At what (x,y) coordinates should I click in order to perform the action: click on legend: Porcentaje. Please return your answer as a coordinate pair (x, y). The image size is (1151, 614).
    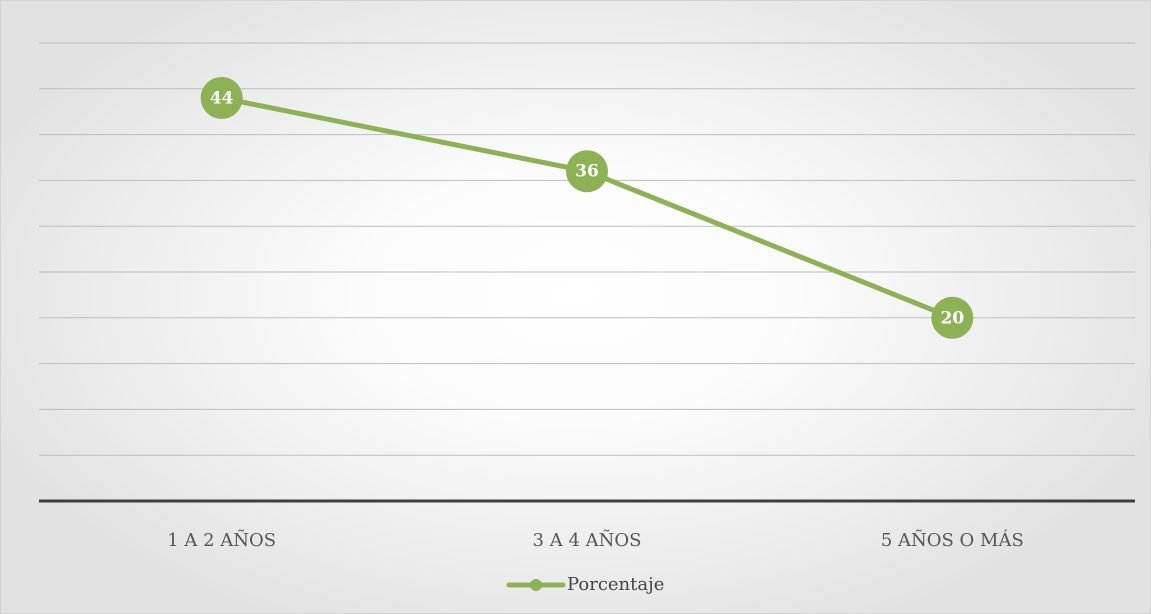
    Looking at the image, I should click on (585, 584).